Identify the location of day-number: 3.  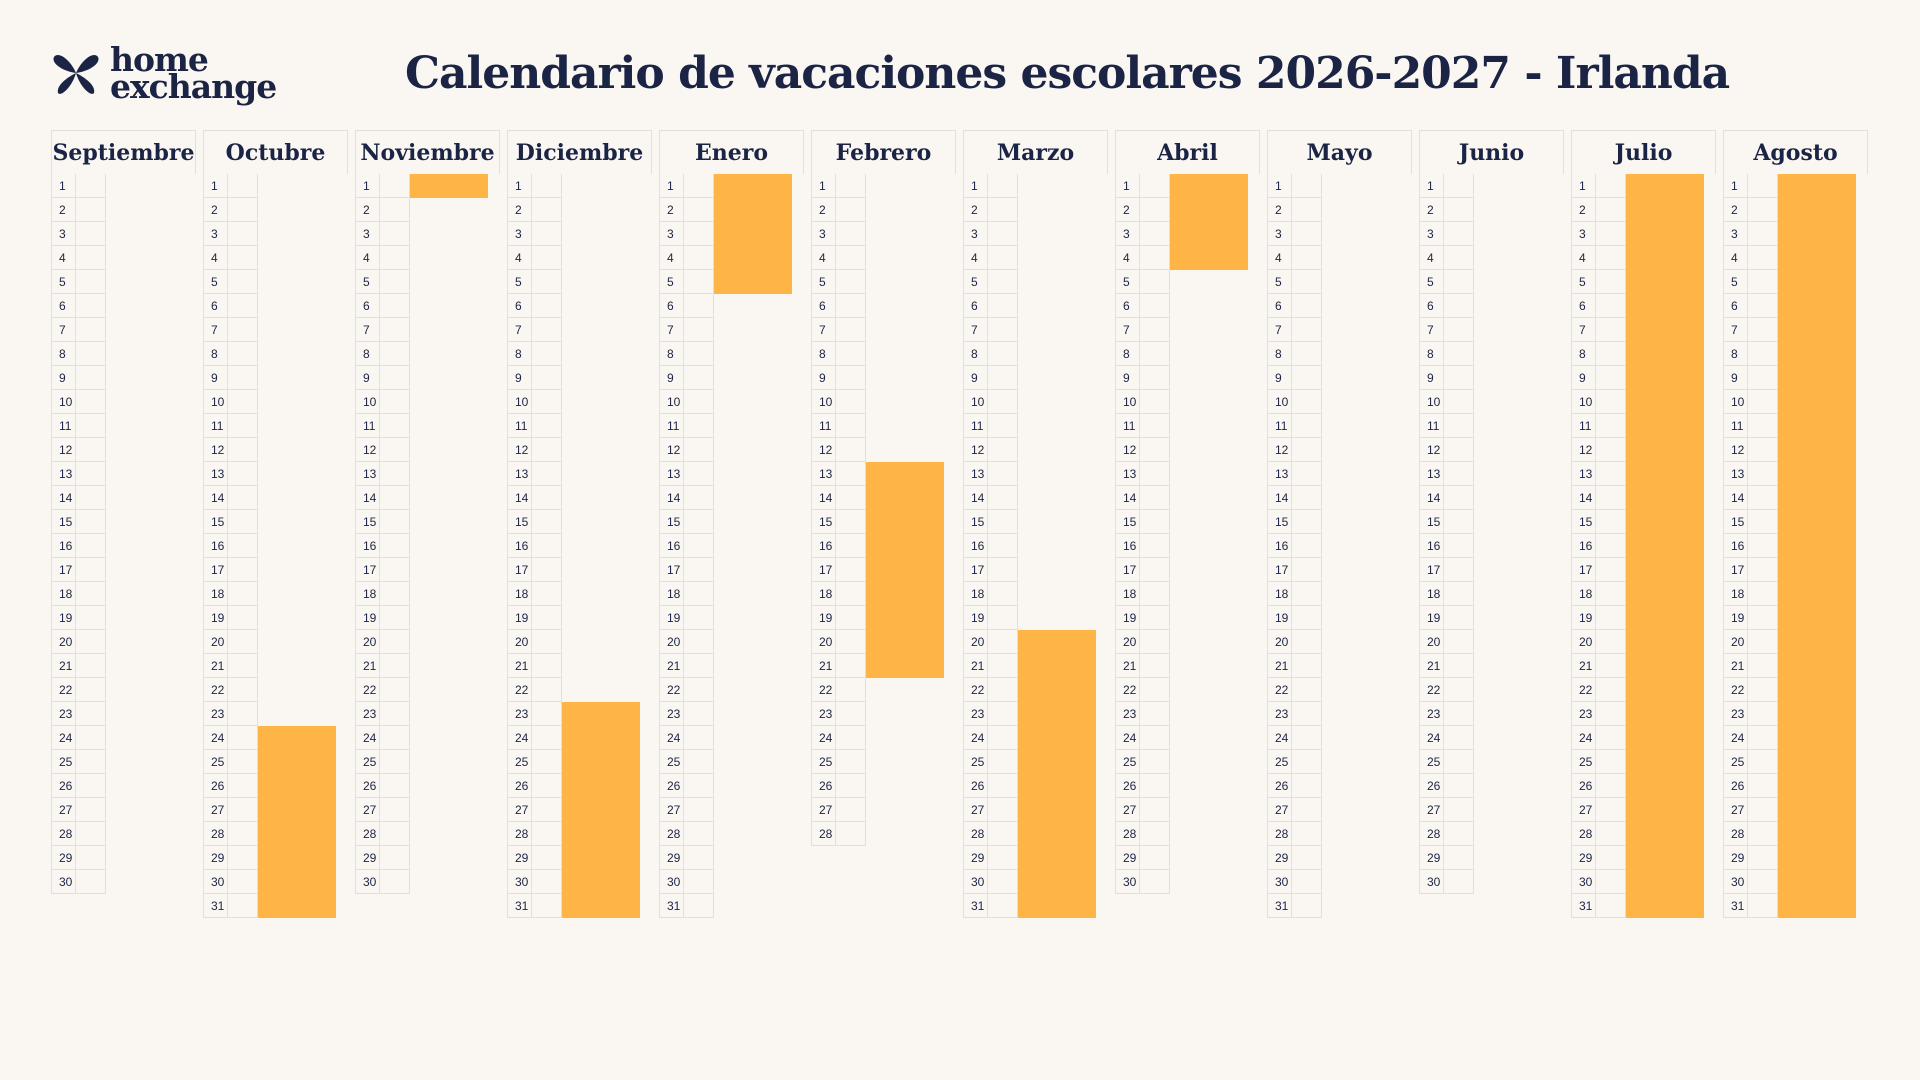
(367, 234).